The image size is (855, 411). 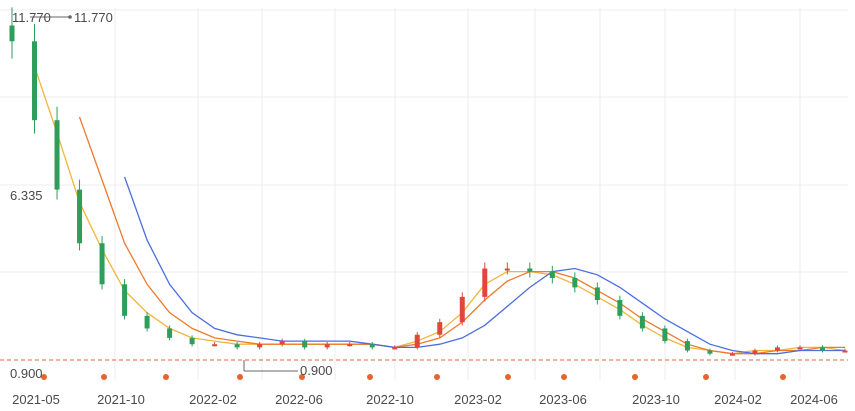 What do you see at coordinates (316, 370) in the screenshot?
I see `min-price-annotation: 0.900` at bounding box center [316, 370].